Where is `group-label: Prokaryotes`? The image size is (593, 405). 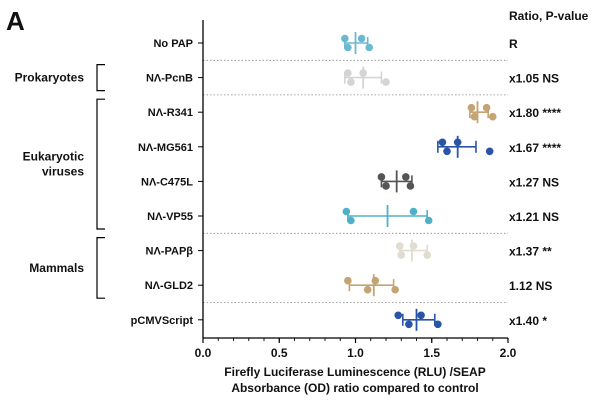 group-label: Prokaryotes is located at coordinates (50, 78).